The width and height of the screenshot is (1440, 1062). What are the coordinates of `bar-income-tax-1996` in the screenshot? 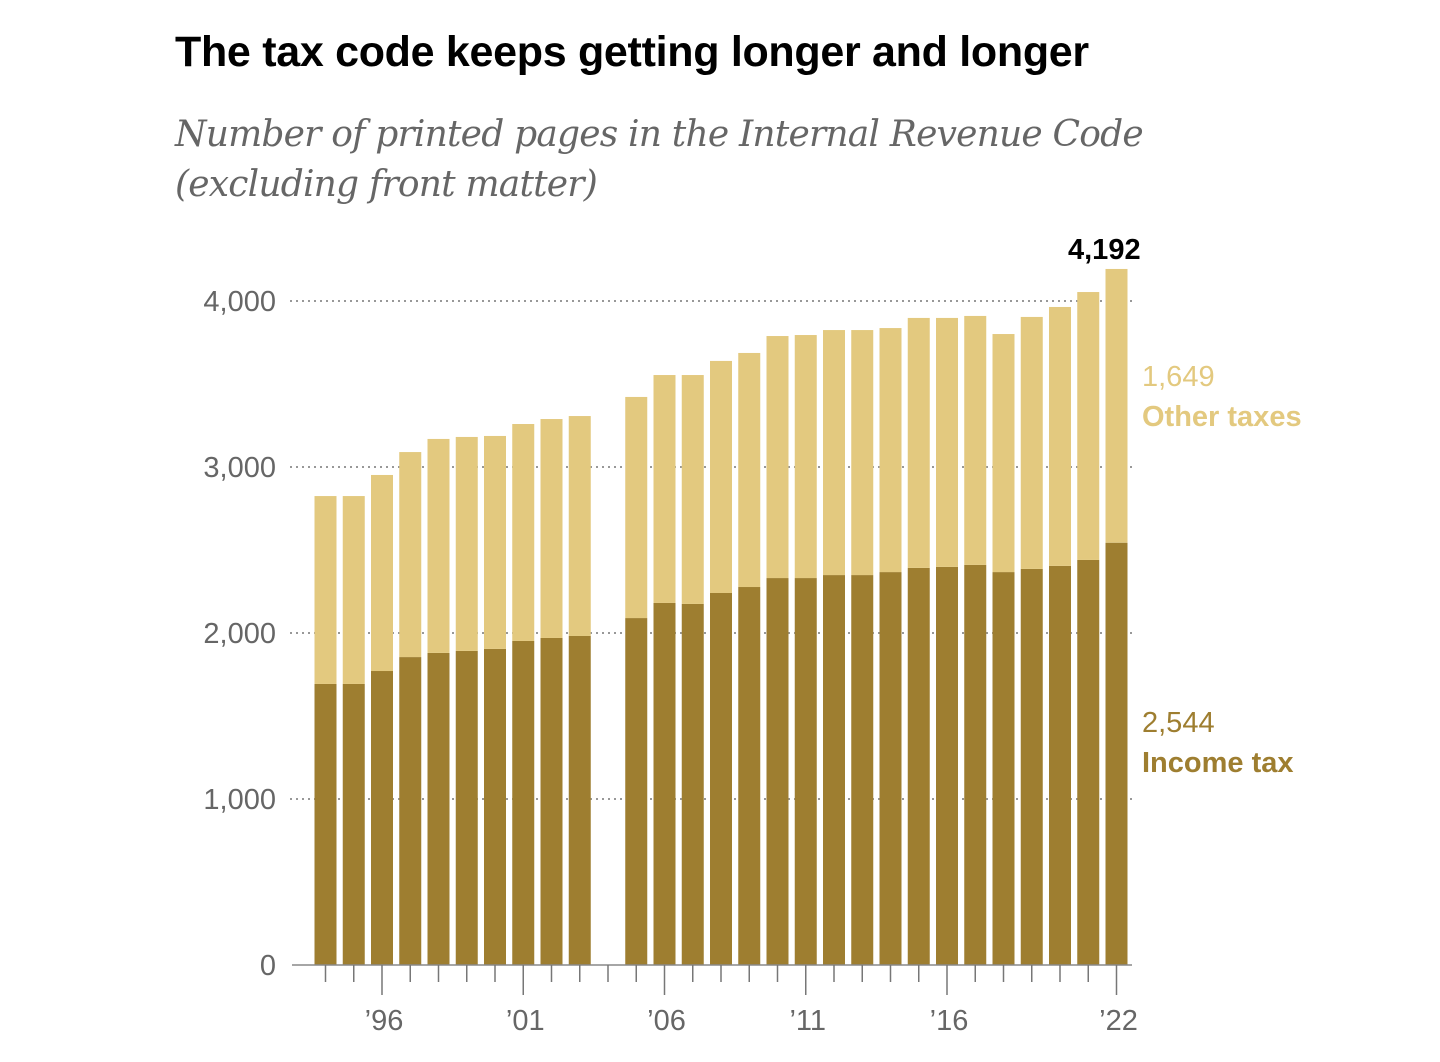 It's located at (382, 818).